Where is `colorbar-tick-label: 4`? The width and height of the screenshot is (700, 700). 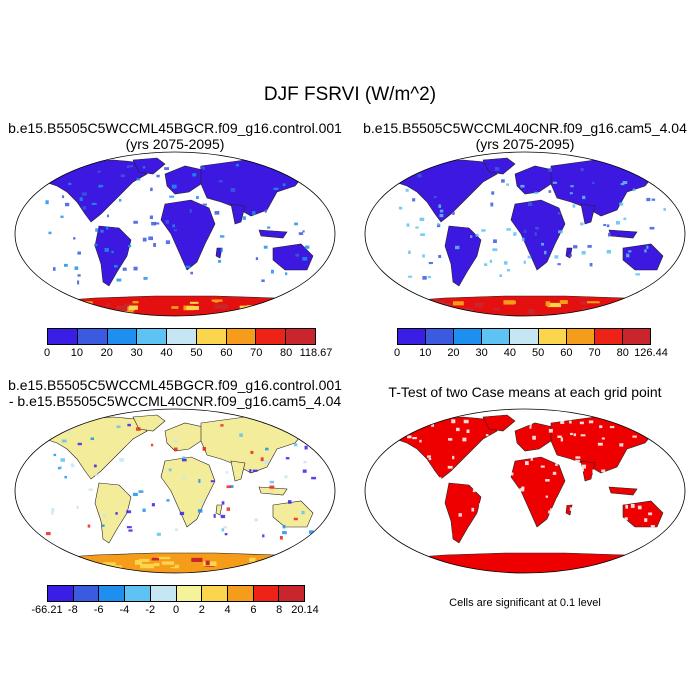
colorbar-tick-label: 4 is located at coordinates (227, 610).